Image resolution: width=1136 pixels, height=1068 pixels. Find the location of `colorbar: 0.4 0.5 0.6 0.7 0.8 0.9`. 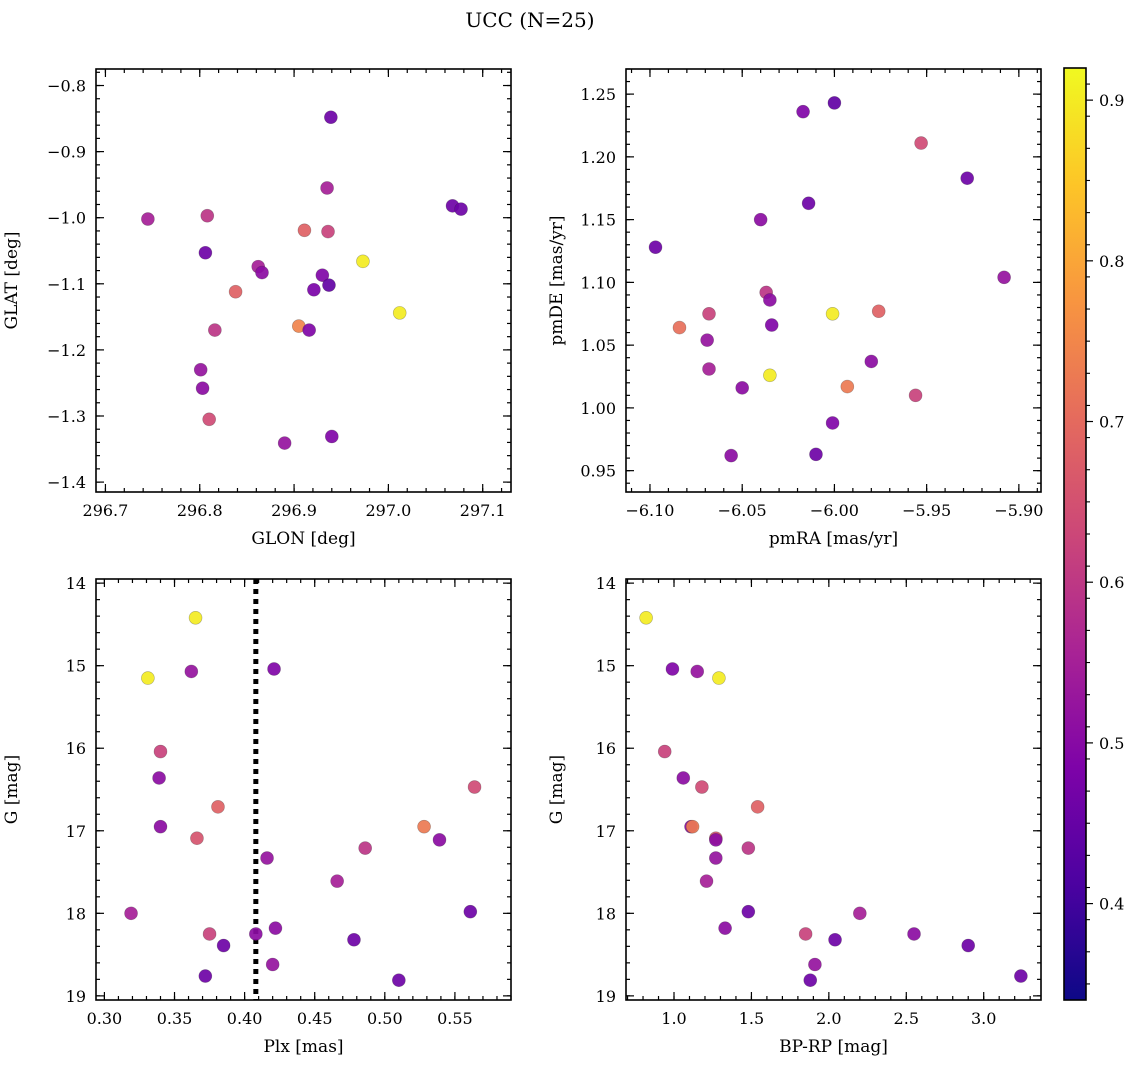

colorbar: 0.4 0.5 0.6 0.7 0.8 0.9 is located at coordinates (1093, 534).